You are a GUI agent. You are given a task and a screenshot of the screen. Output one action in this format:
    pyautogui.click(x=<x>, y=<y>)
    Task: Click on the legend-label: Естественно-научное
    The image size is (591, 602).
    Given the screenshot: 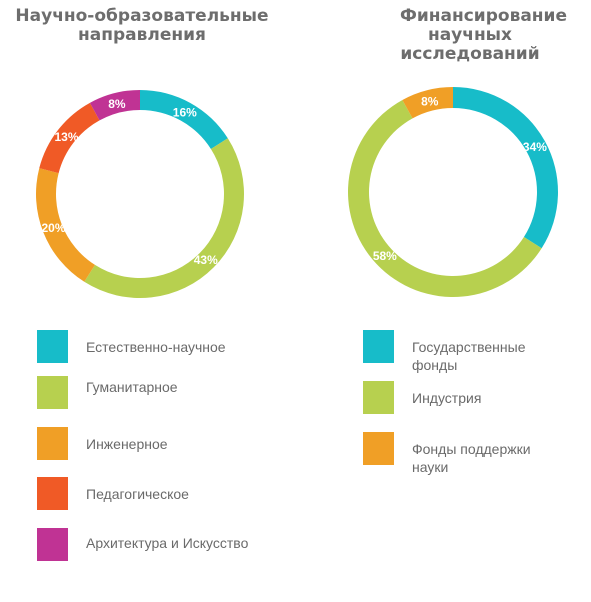 What is the action you would take?
    pyautogui.click(x=156, y=347)
    